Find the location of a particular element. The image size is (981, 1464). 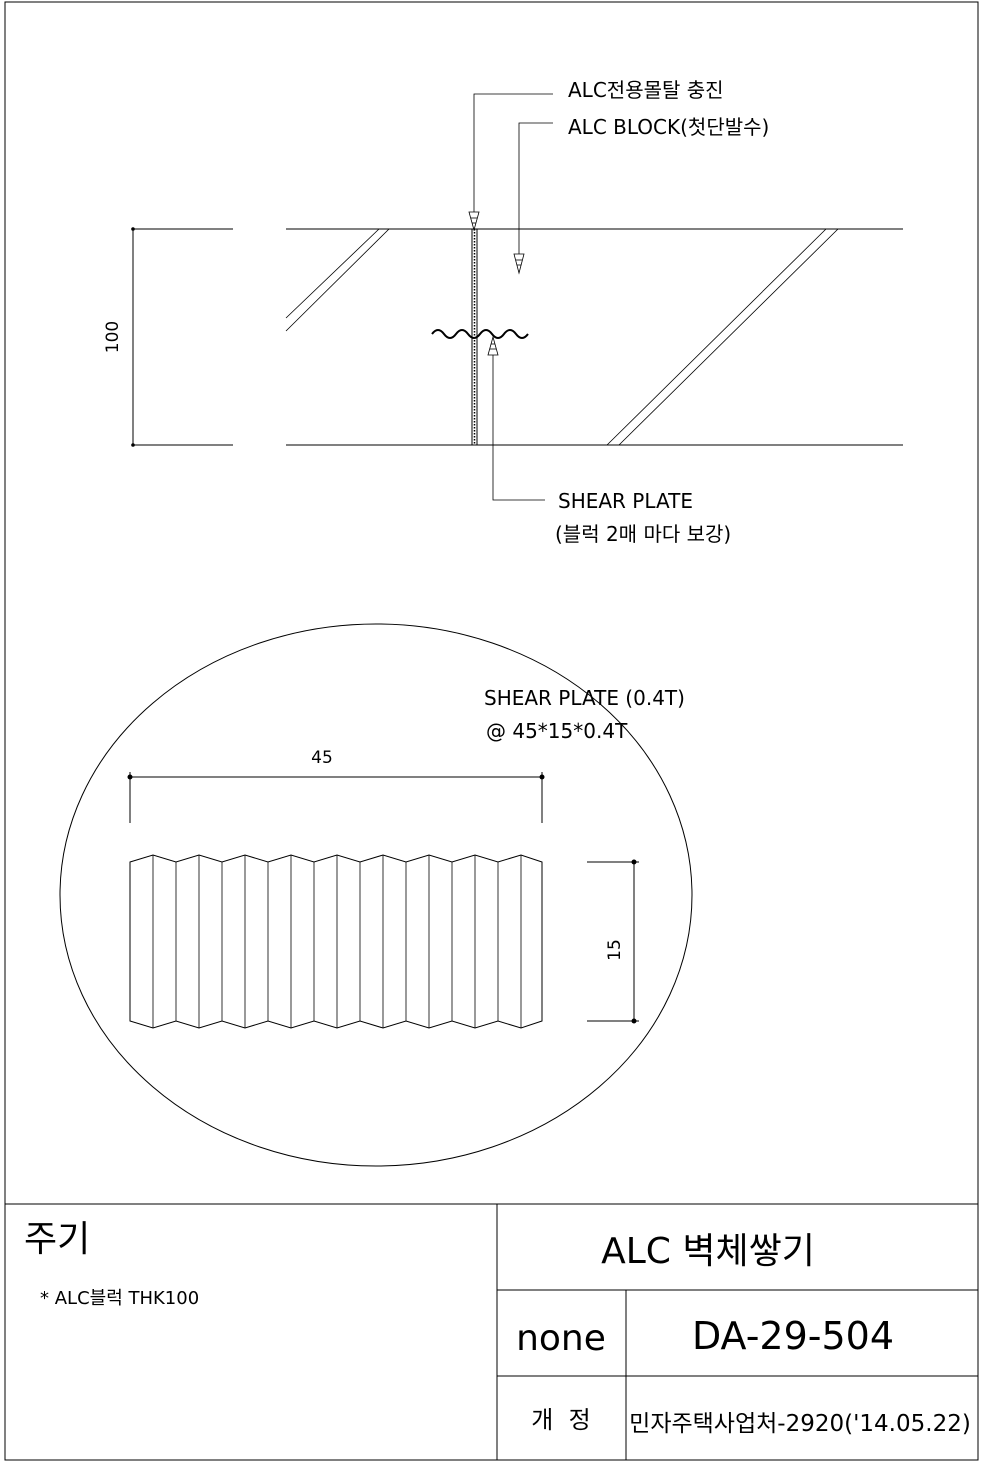

callout-shear-plate: SHEAR PLATE is located at coordinates (625, 501).